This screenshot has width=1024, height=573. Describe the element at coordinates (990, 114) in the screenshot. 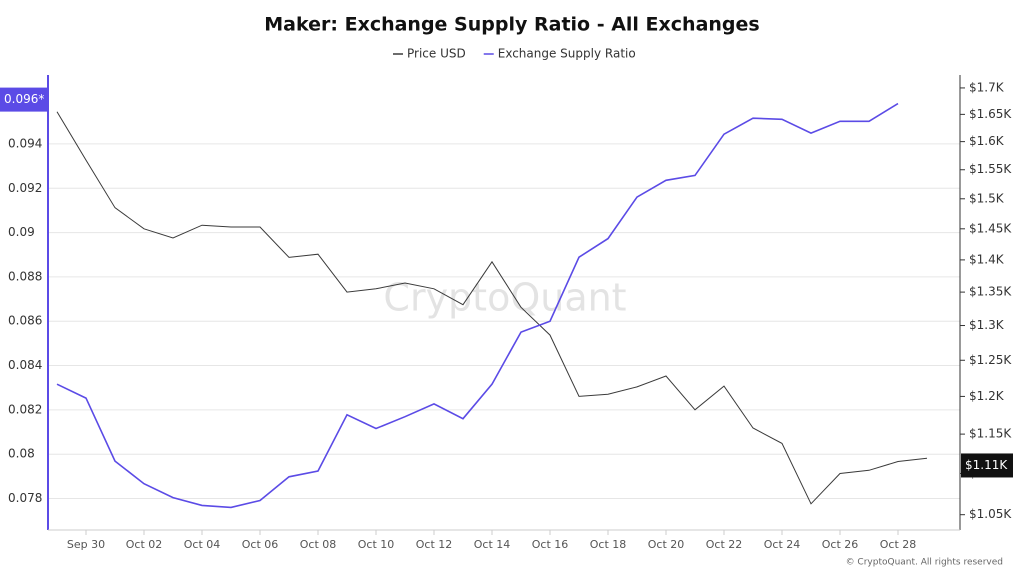

I see `y2-tick-label: $1.65K` at that location.